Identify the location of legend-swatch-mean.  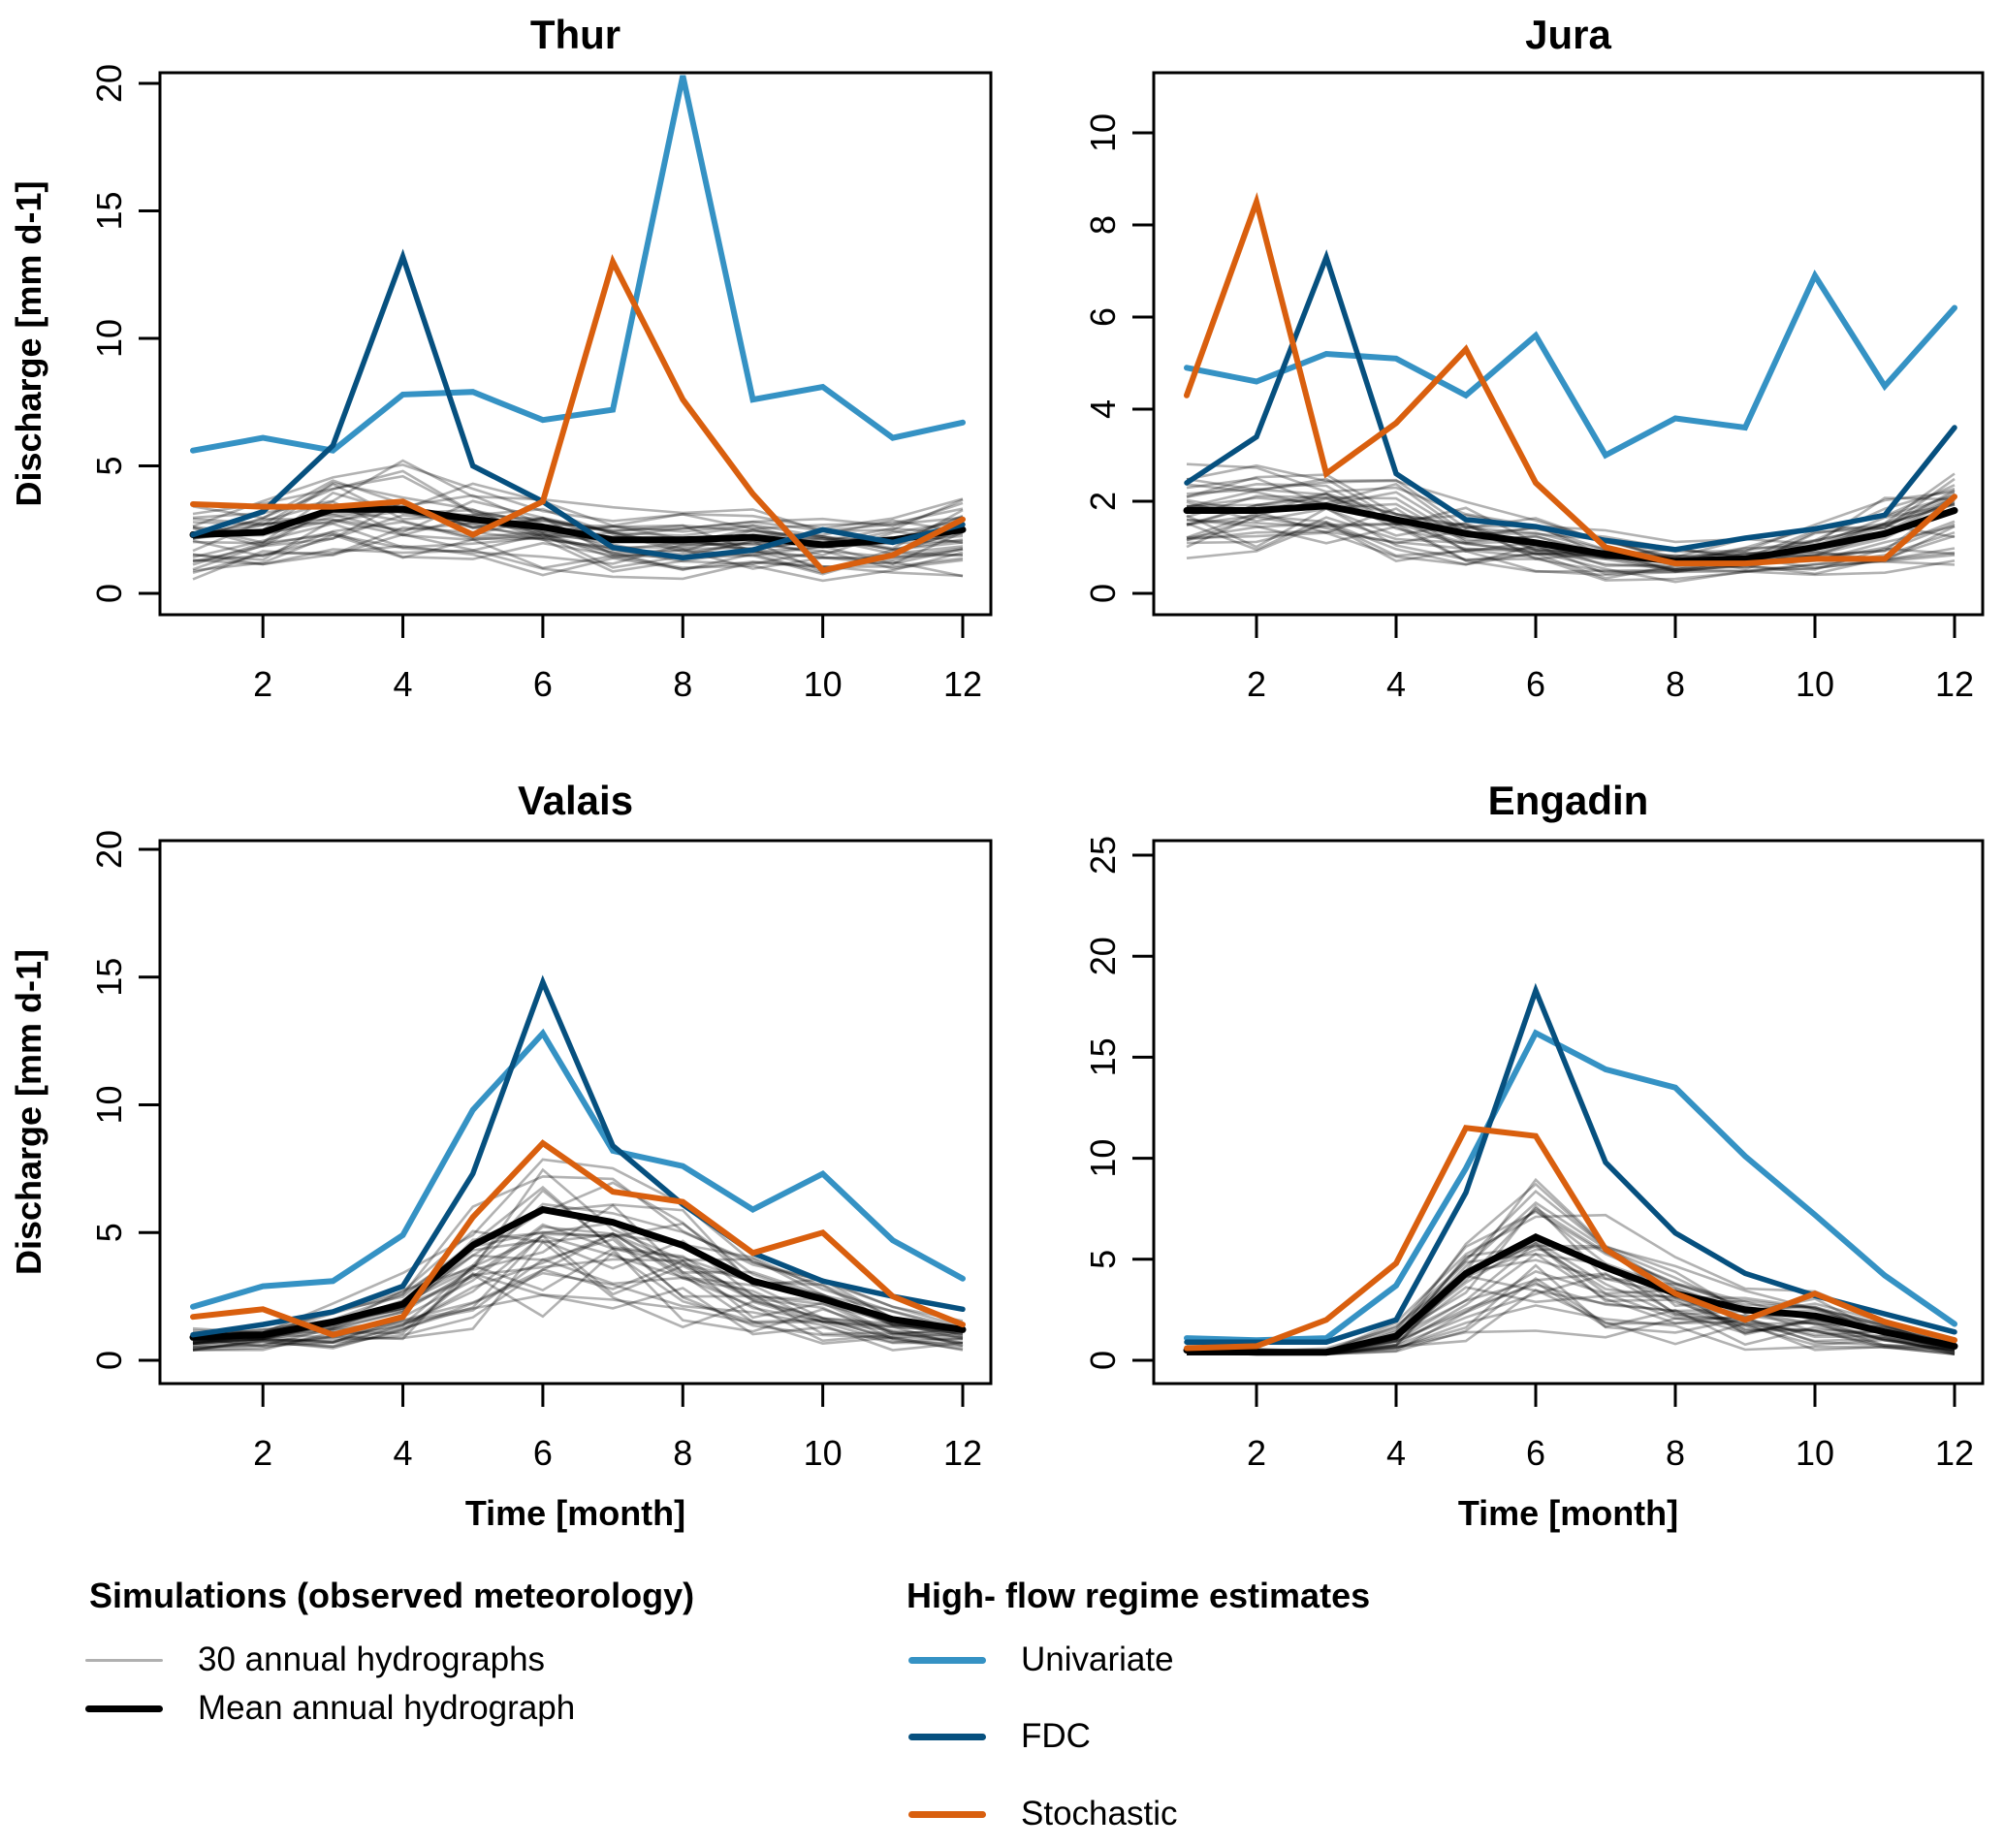
(124, 1708).